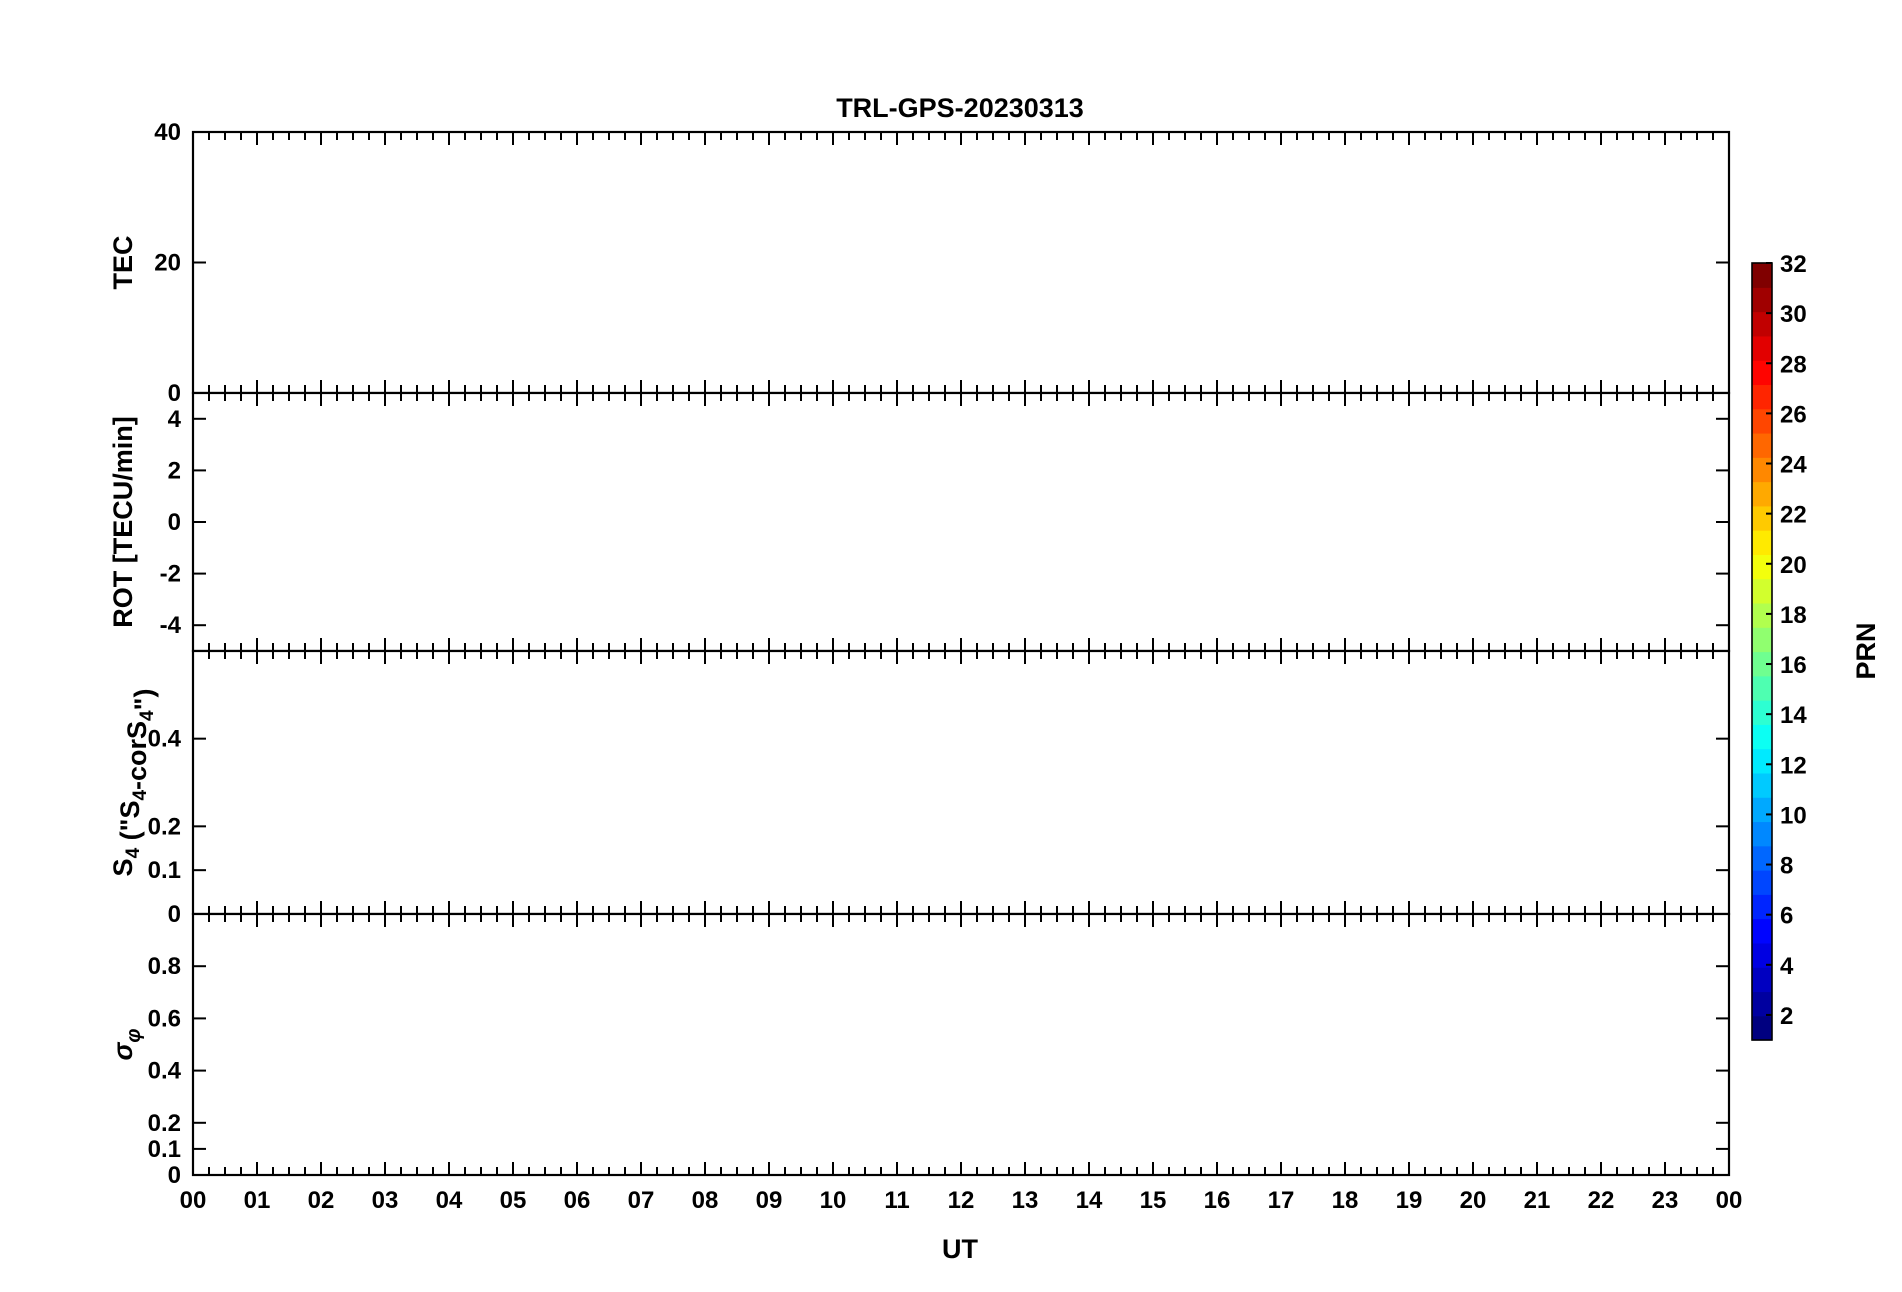 This screenshot has height=1292, width=1902. Describe the element at coordinates (164, 1018) in the screenshot. I see `y-tick-label: 0.6` at that location.